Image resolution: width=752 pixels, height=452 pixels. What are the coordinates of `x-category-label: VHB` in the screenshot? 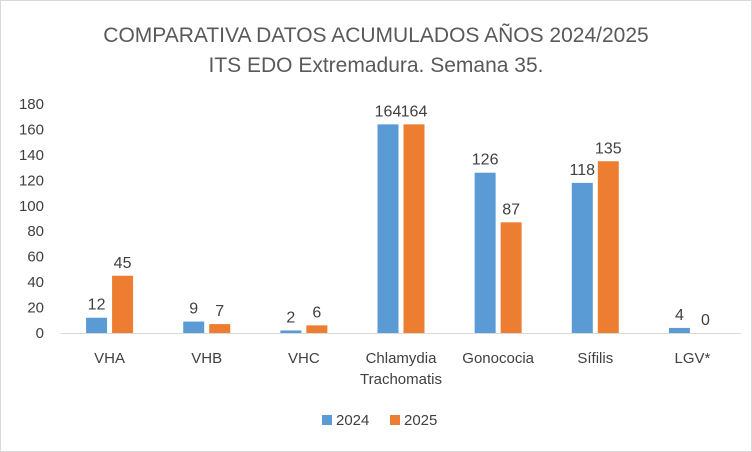 It's located at (206, 358).